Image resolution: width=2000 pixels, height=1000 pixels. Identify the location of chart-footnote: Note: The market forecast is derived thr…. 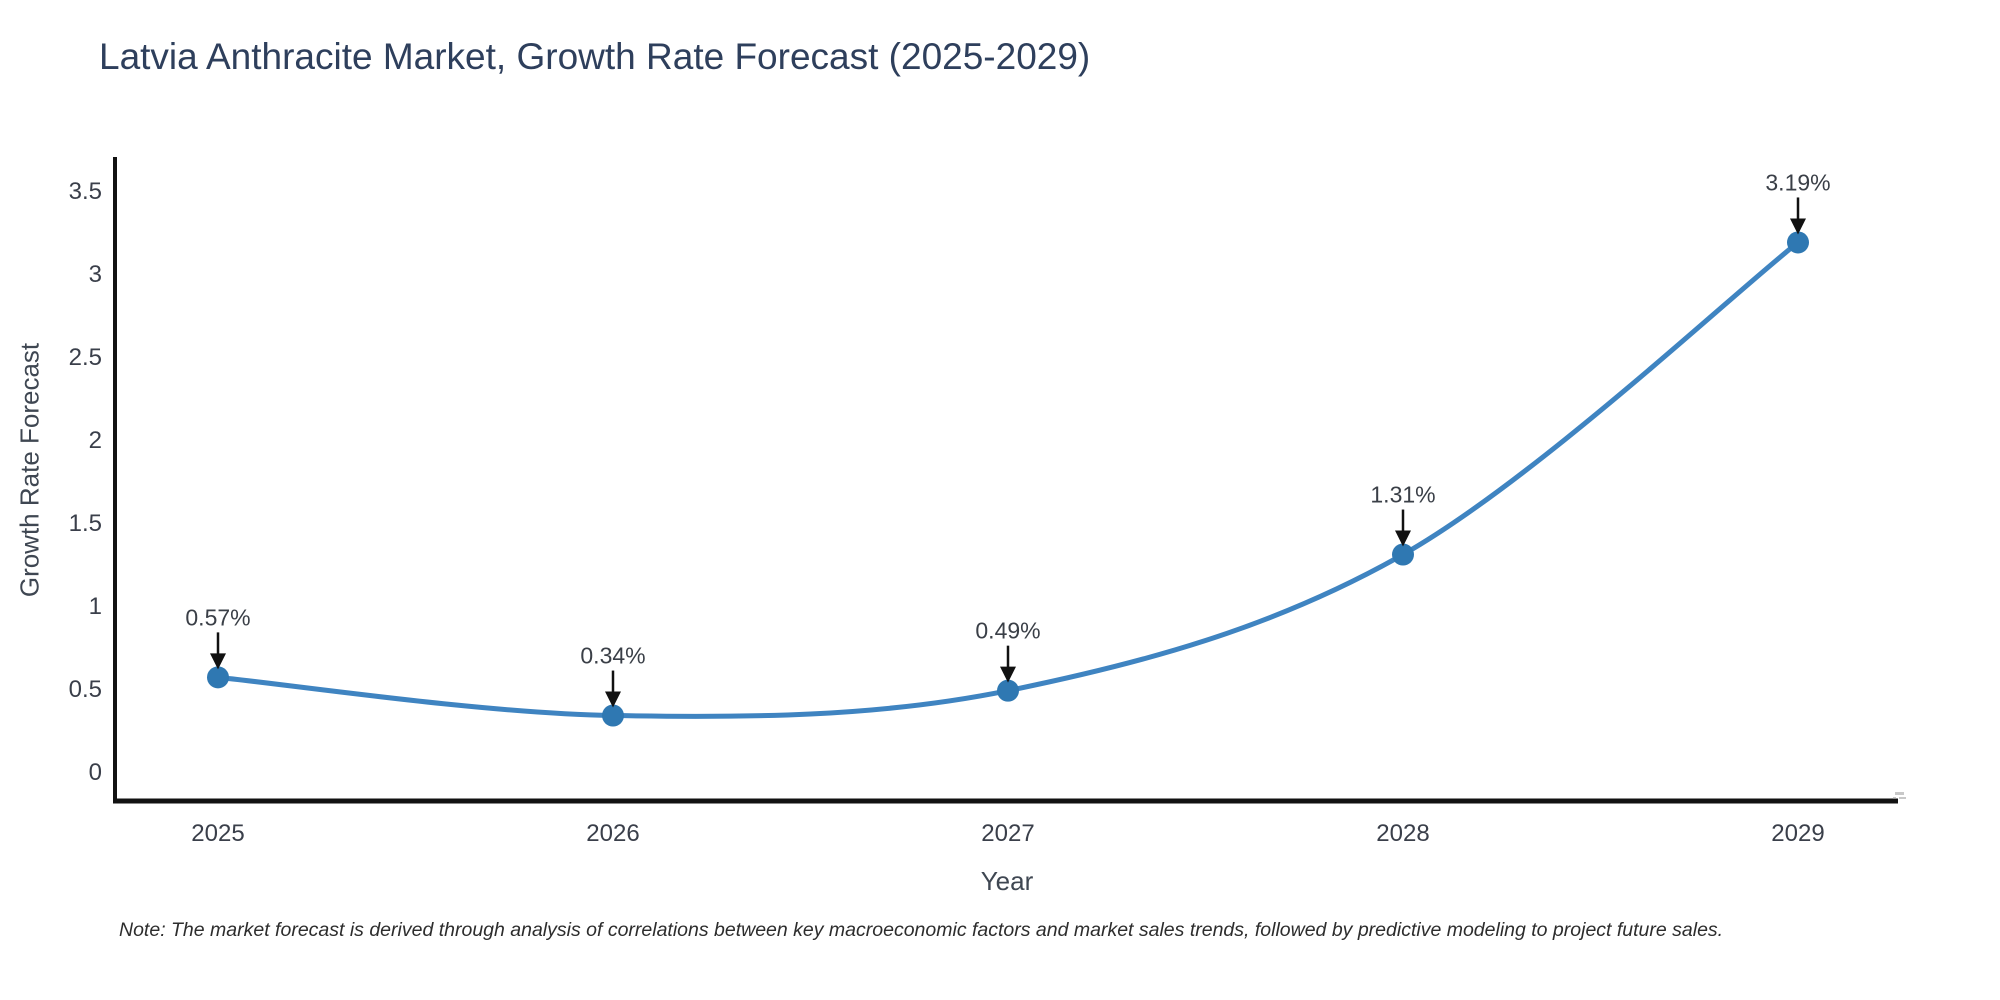
(921, 930).